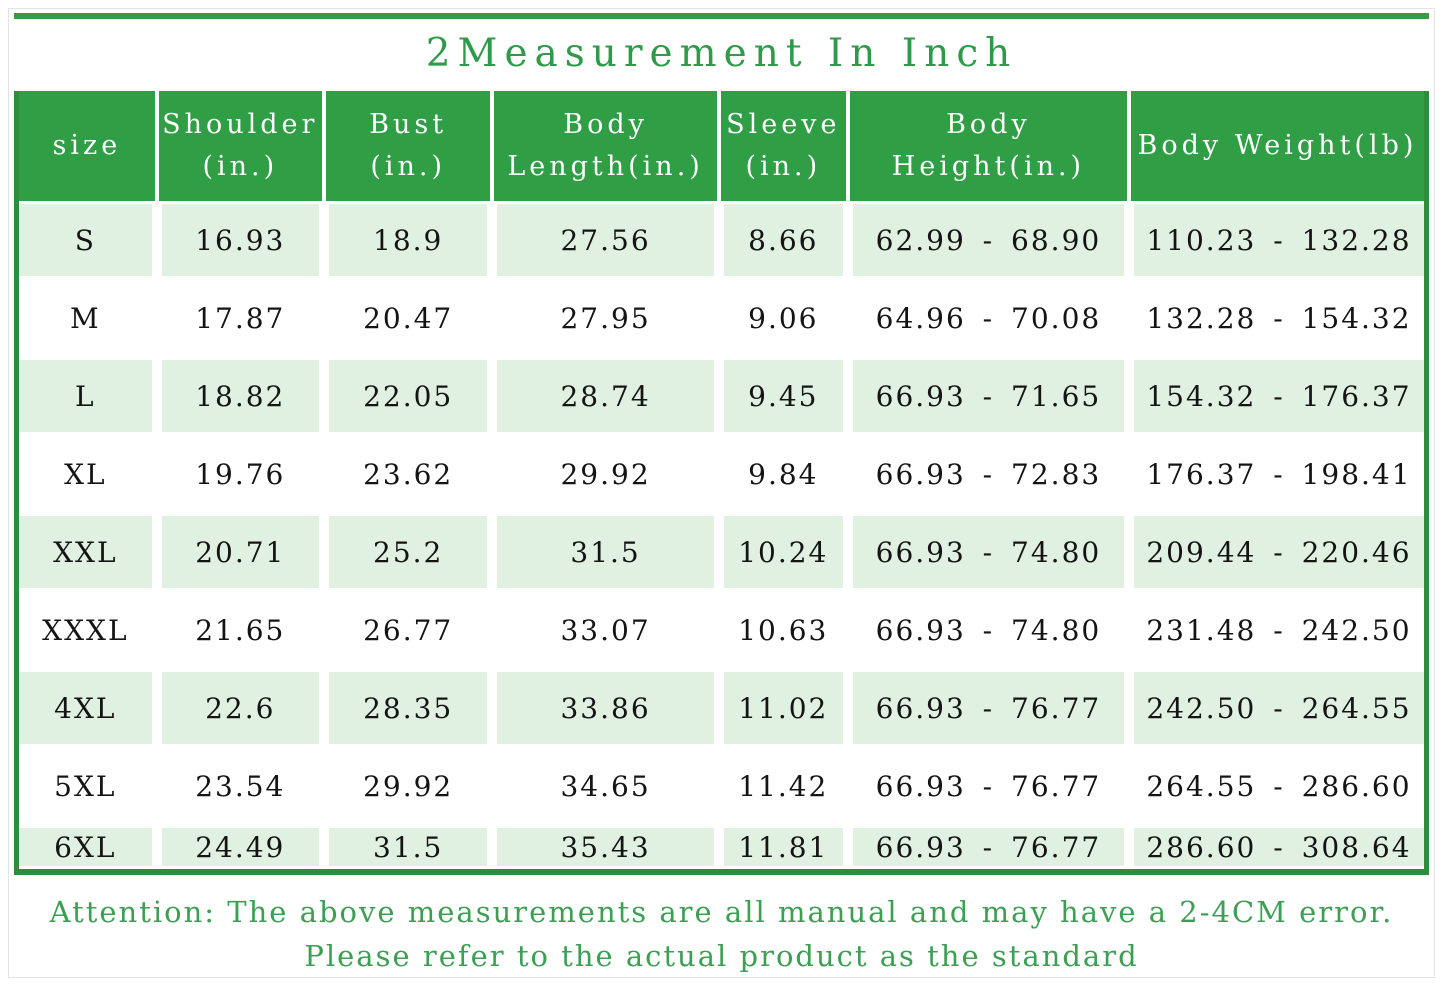 This screenshot has width=1445, height=988. Describe the element at coordinates (605, 318) in the screenshot. I see `measurement-value-cell: 27.95` at that location.